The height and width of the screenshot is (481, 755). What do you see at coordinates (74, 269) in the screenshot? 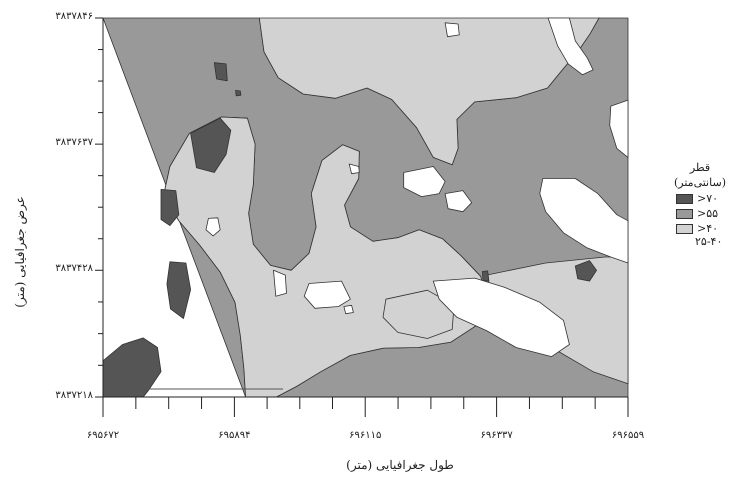
I see `y-tick-label-1: ۳۸۳۷۴۲۸` at bounding box center [74, 269].